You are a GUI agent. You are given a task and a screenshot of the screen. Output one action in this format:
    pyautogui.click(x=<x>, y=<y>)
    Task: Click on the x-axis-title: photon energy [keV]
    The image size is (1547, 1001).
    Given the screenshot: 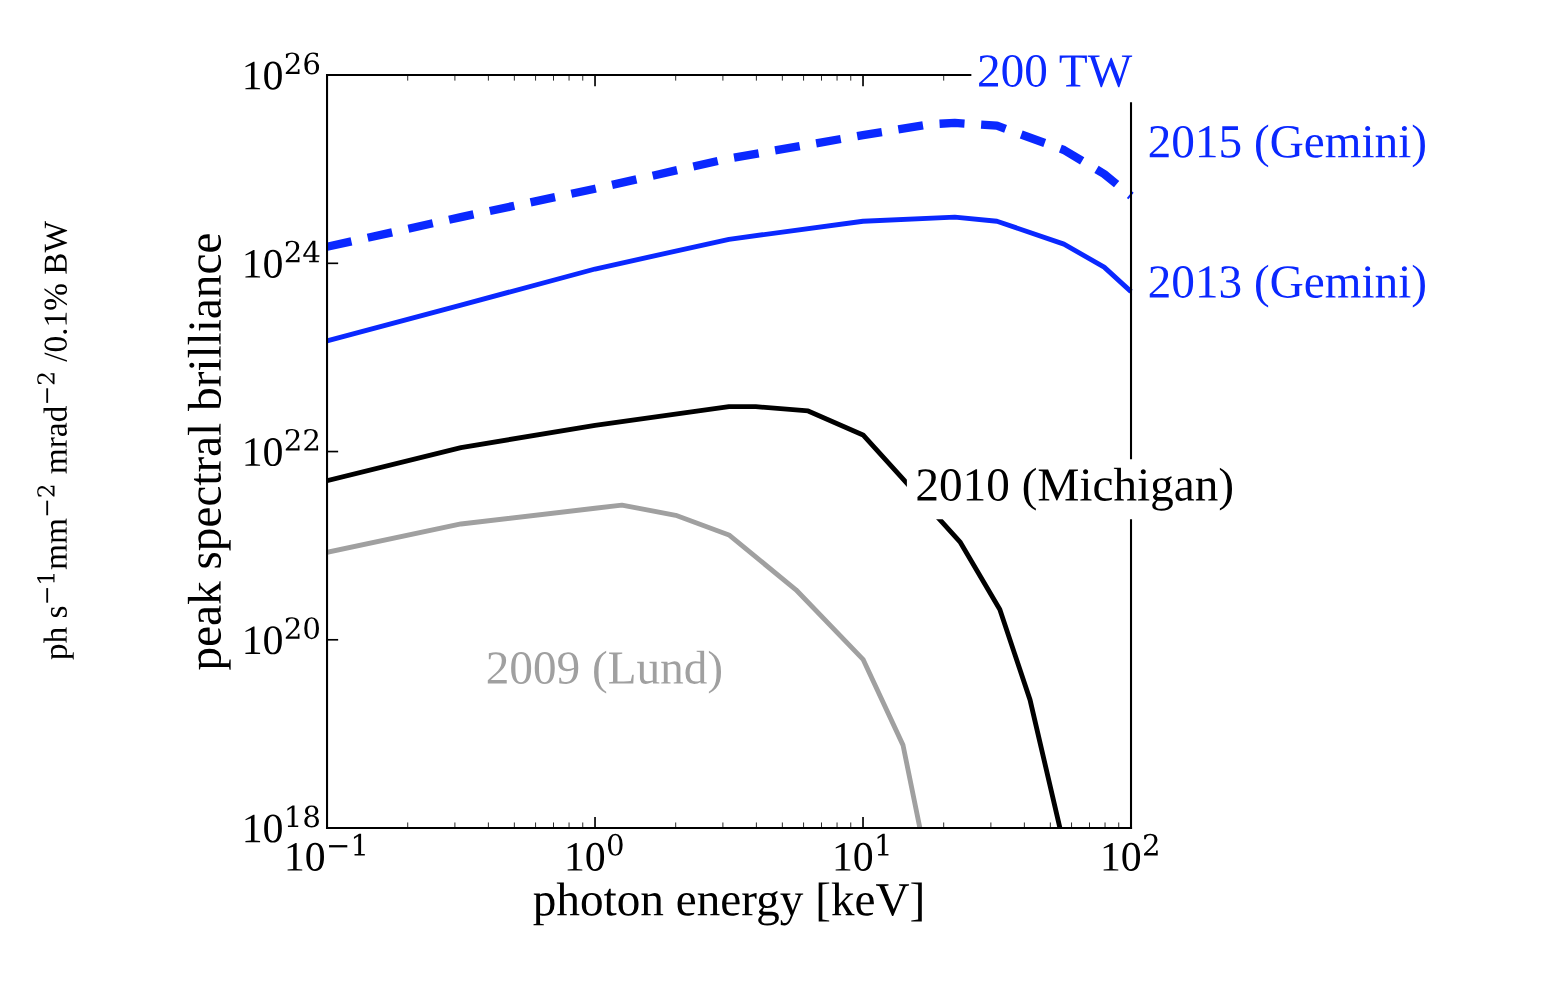 What is the action you would take?
    pyautogui.click(x=727, y=904)
    